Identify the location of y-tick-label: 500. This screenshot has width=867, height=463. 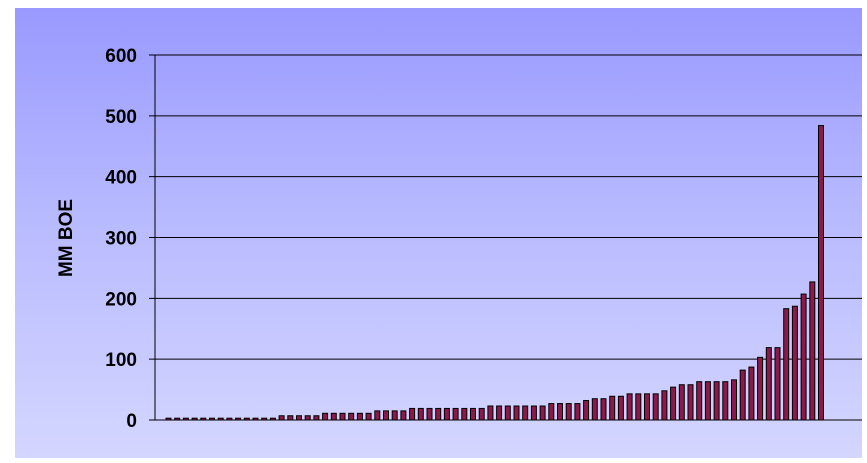
(121, 117).